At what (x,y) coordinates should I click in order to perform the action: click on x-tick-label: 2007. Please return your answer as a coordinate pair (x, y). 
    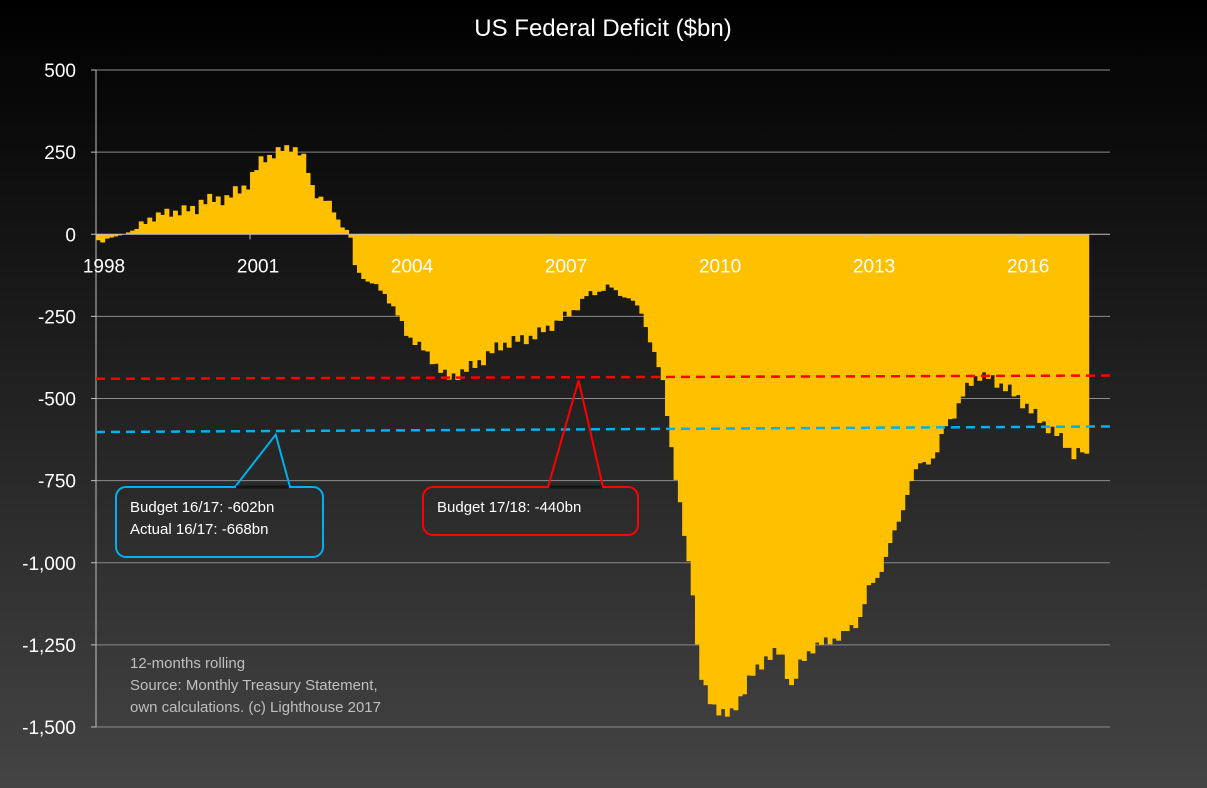
    Looking at the image, I should click on (566, 266).